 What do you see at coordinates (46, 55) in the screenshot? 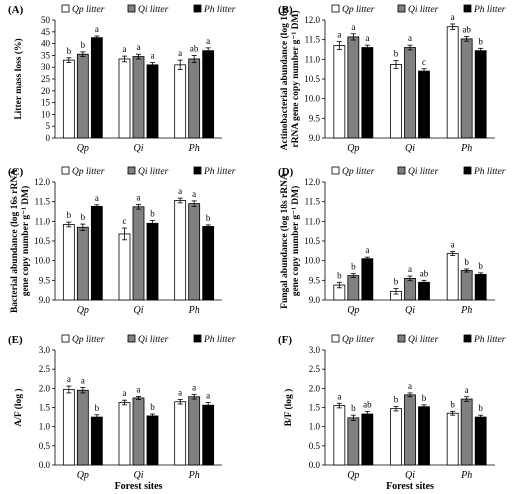
I see `y-tick-label: 35` at bounding box center [46, 55].